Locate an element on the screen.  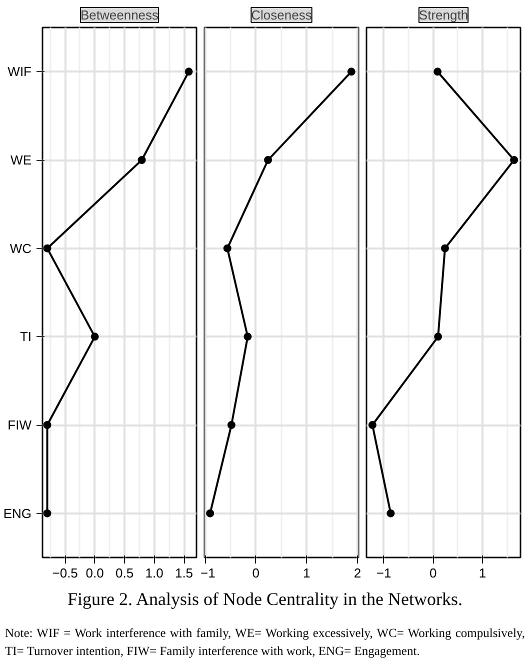
chart-title: Closeness is located at coordinates (281, 15).